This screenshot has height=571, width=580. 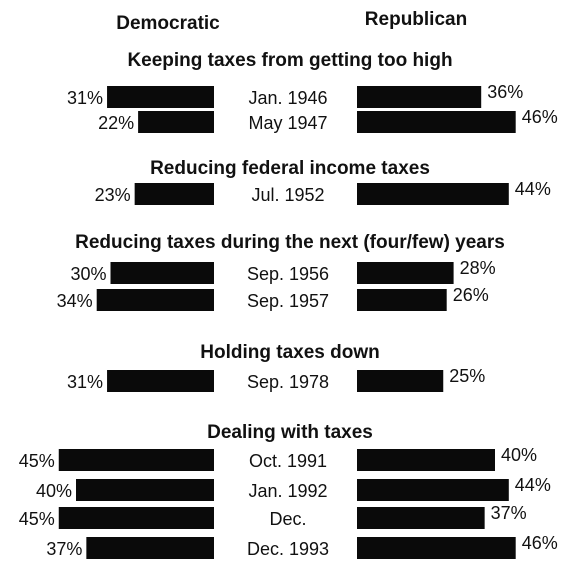 I want to click on group-title: Holding taxes down, so click(x=289, y=352).